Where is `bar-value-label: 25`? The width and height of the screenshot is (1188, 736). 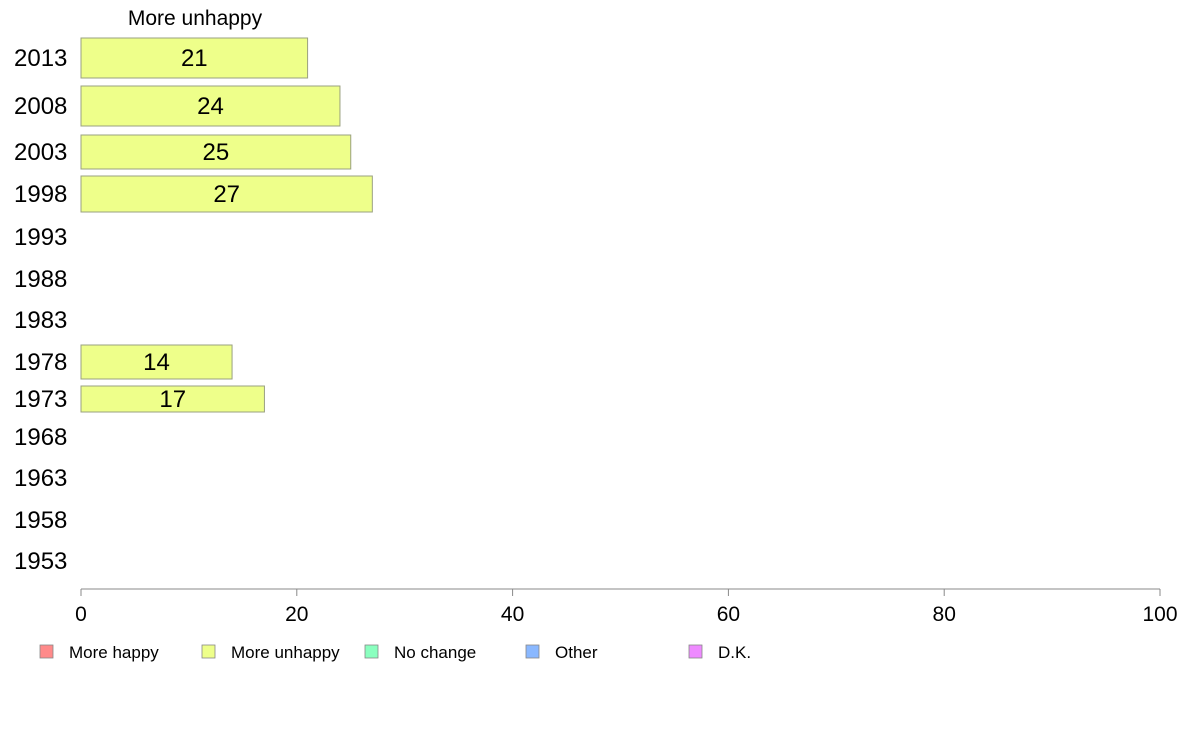
bar-value-label: 25 is located at coordinates (216, 152).